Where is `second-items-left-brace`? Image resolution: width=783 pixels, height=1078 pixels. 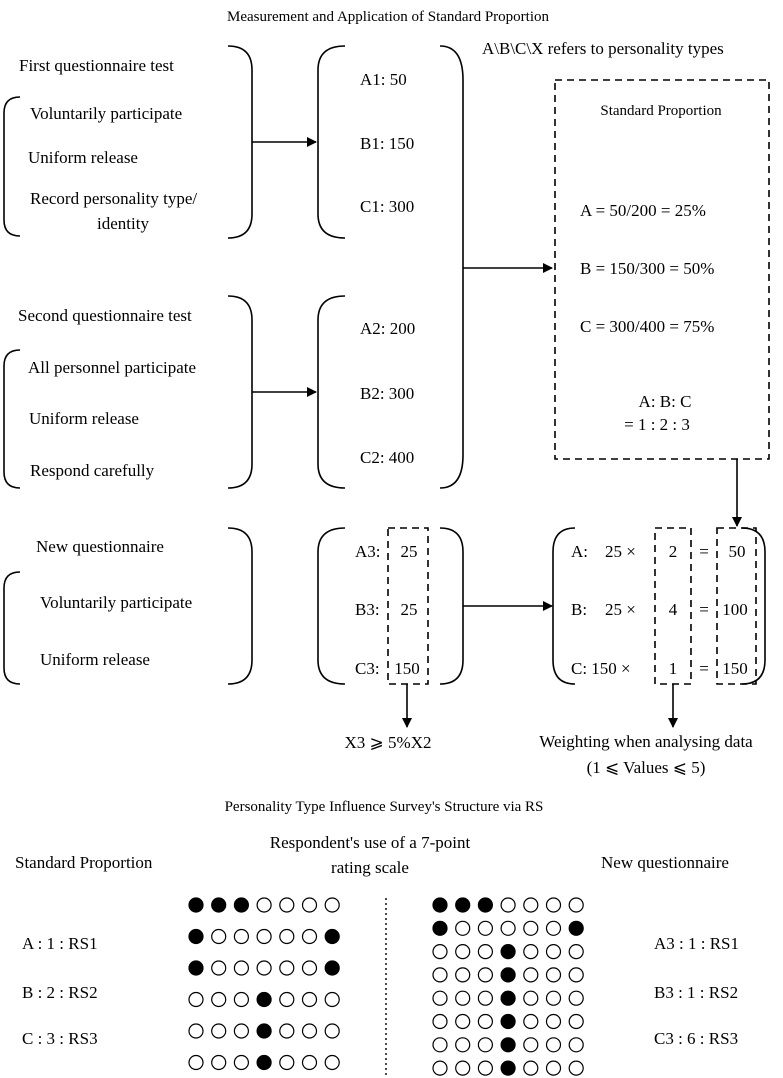
second-items-left-brace is located at coordinates (12, 419).